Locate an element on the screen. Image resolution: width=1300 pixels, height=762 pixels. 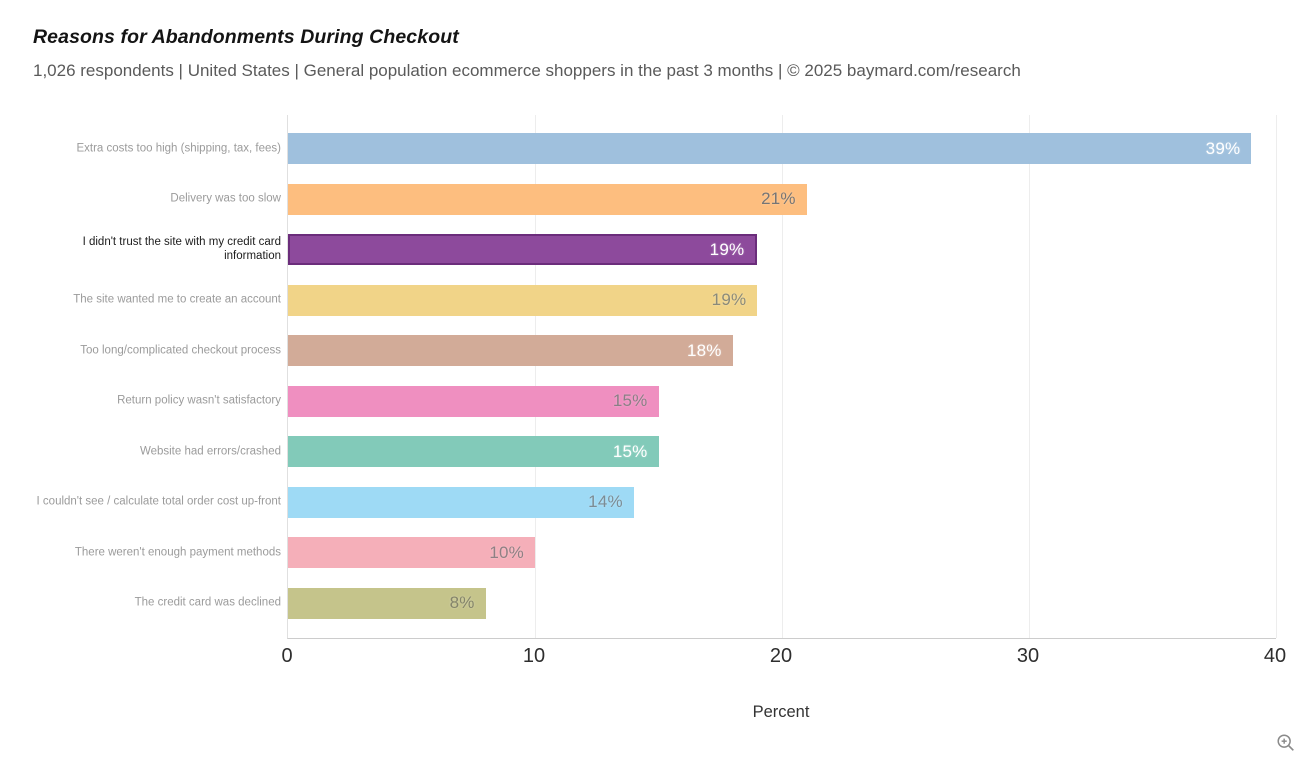
chart-title: Reasons for Abandonments During Checkout is located at coordinates (246, 37).